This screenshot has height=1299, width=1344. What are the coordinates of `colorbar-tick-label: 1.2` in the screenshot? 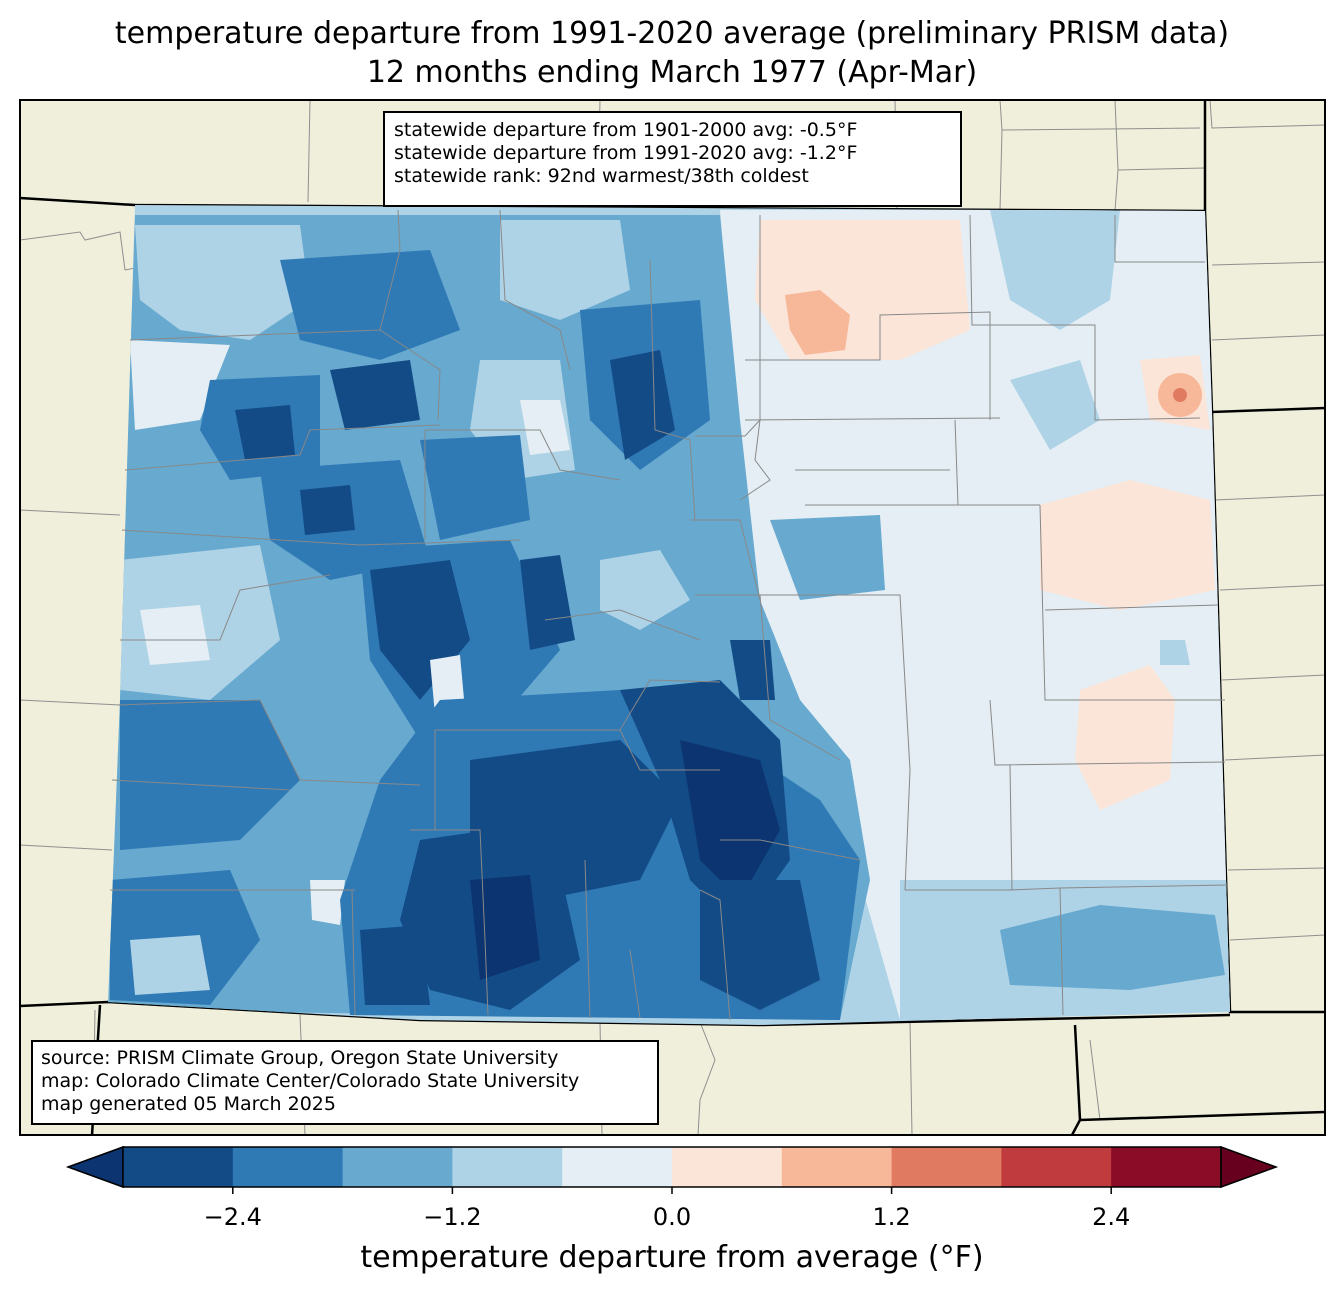 It's located at (891, 1217).